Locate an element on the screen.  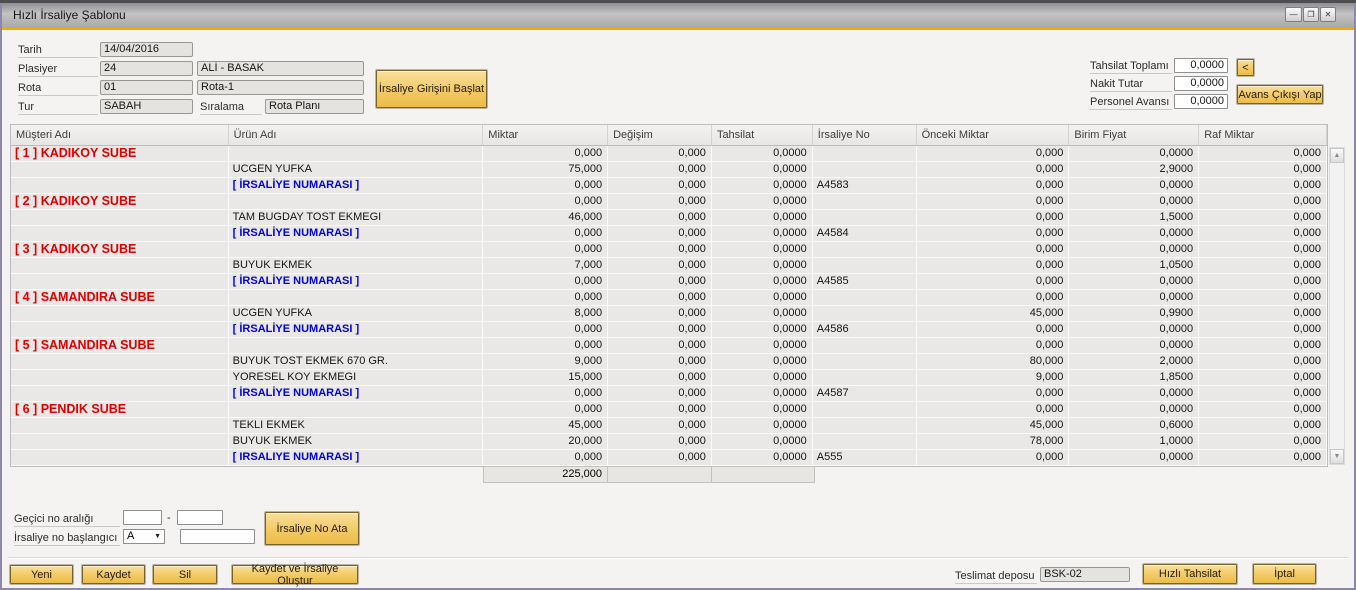
vertical-scrollbar: ▲ ▼ is located at coordinates (1337, 306).